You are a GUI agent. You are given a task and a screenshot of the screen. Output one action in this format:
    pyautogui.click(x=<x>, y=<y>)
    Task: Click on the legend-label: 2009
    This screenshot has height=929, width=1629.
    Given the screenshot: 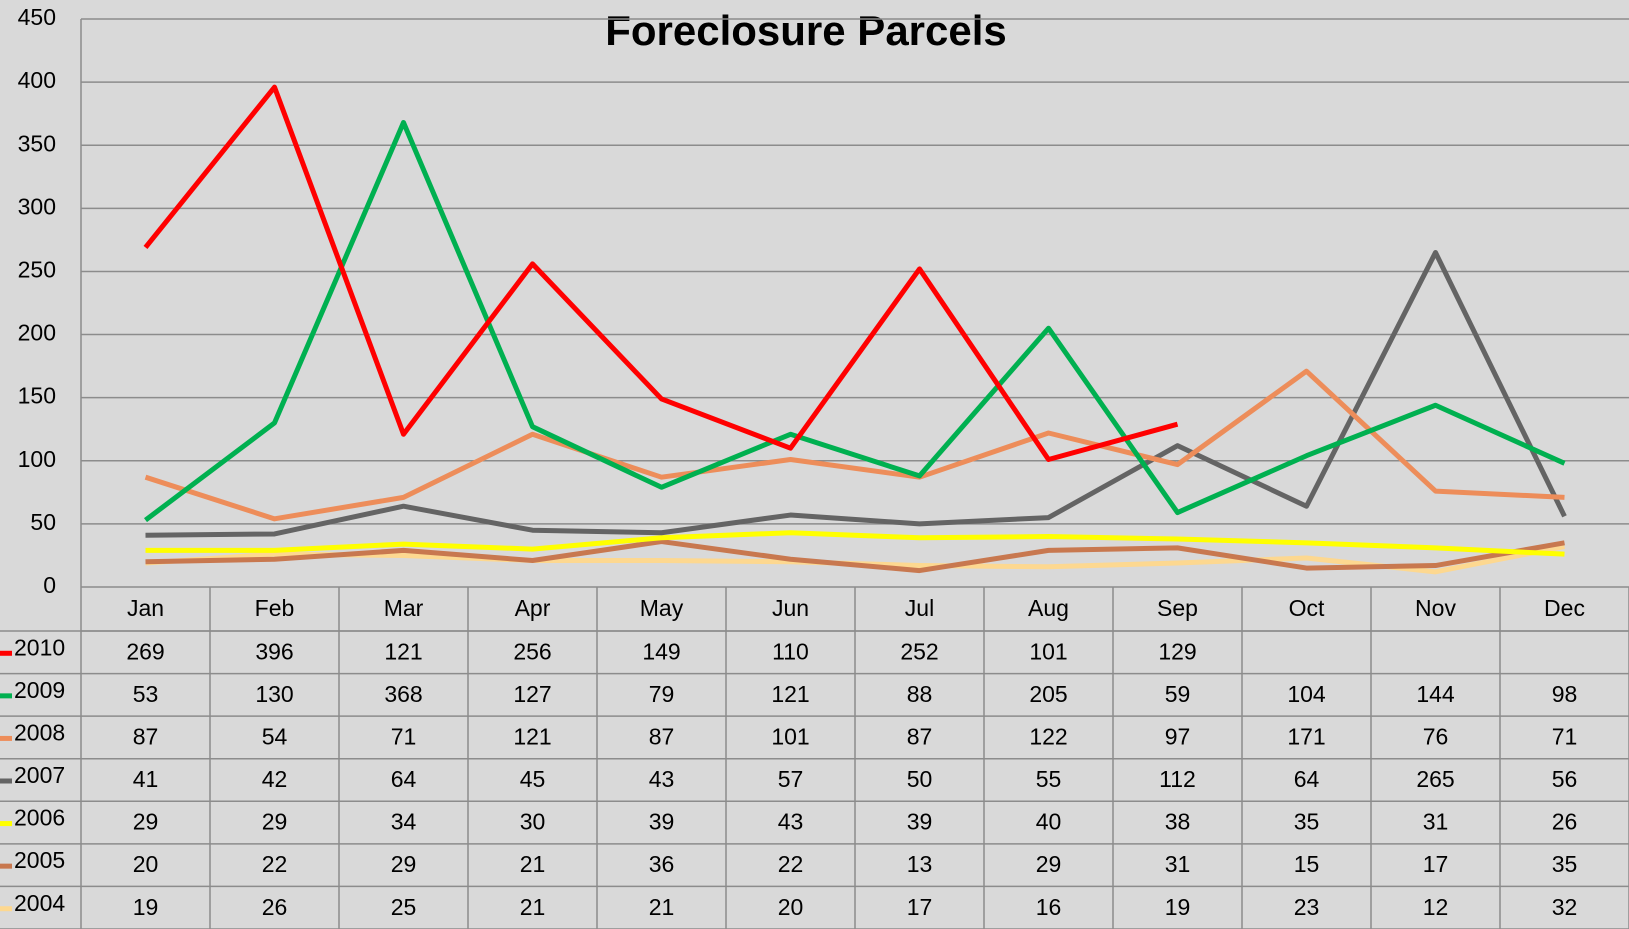 What is the action you would take?
    pyautogui.click(x=39, y=690)
    